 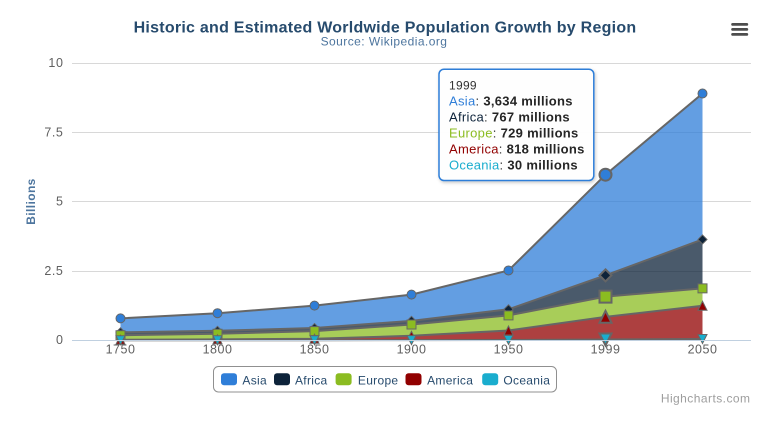 I want to click on svg-text: America, so click(x=450, y=381).